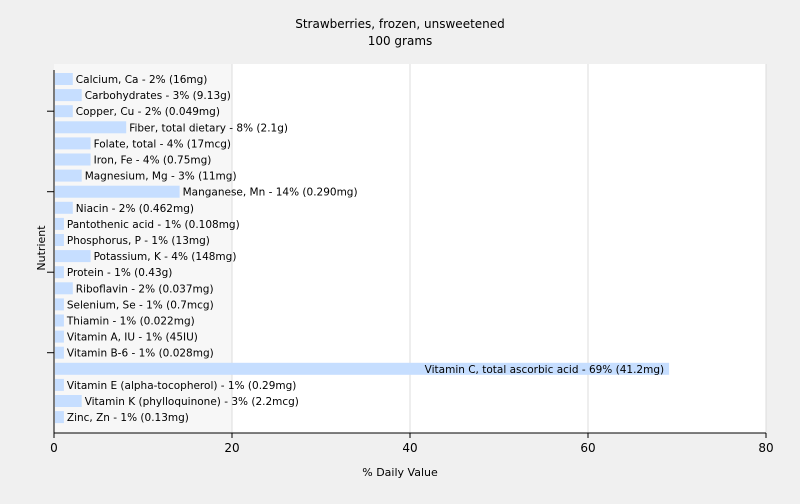 This screenshot has height=504, width=800. What do you see at coordinates (153, 161) in the screenshot?
I see `data-label: Iron, Fe - 4% (0.75mg)` at bounding box center [153, 161].